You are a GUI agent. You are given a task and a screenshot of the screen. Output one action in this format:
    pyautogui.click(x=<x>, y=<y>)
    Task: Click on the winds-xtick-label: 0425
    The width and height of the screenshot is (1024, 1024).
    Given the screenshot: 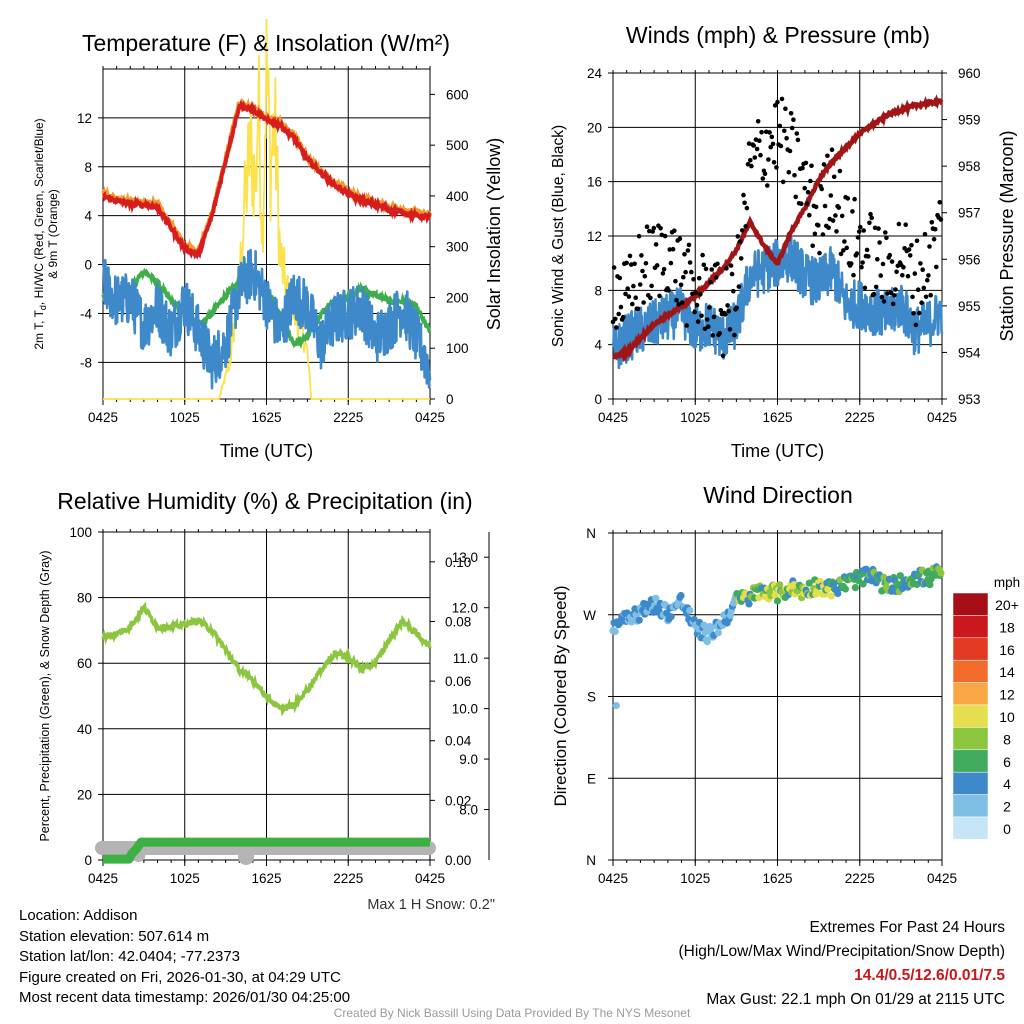 What is the action you would take?
    pyautogui.click(x=942, y=417)
    